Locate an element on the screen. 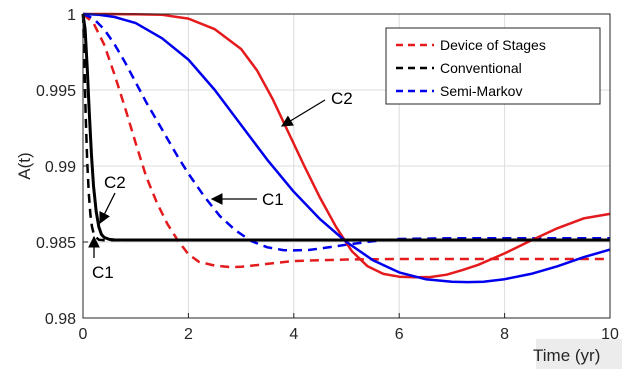 This screenshot has height=369, width=622. annotation-arrow-c2-conventional is located at coordinates (107, 208).